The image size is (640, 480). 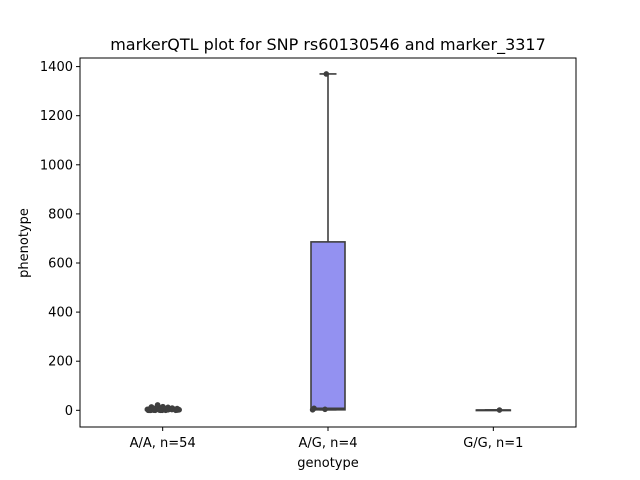 What do you see at coordinates (60, 214) in the screenshot?
I see `y-tick-label: 800` at bounding box center [60, 214].